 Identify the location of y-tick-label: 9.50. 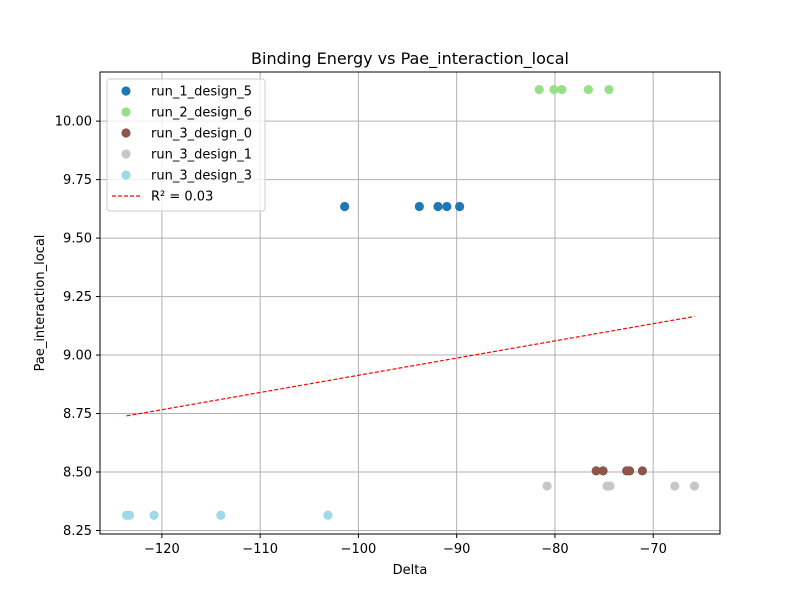
(77, 239).